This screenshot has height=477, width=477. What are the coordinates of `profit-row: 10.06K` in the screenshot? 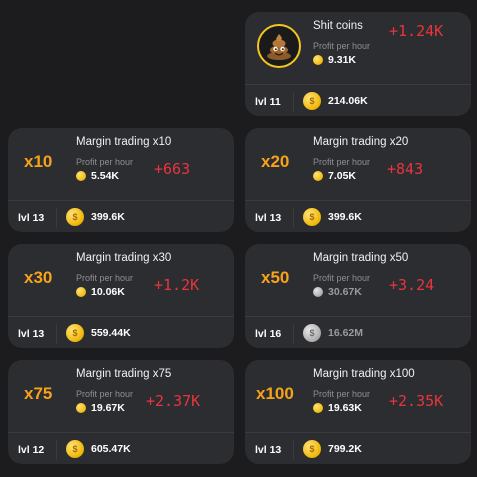 It's located at (100, 292).